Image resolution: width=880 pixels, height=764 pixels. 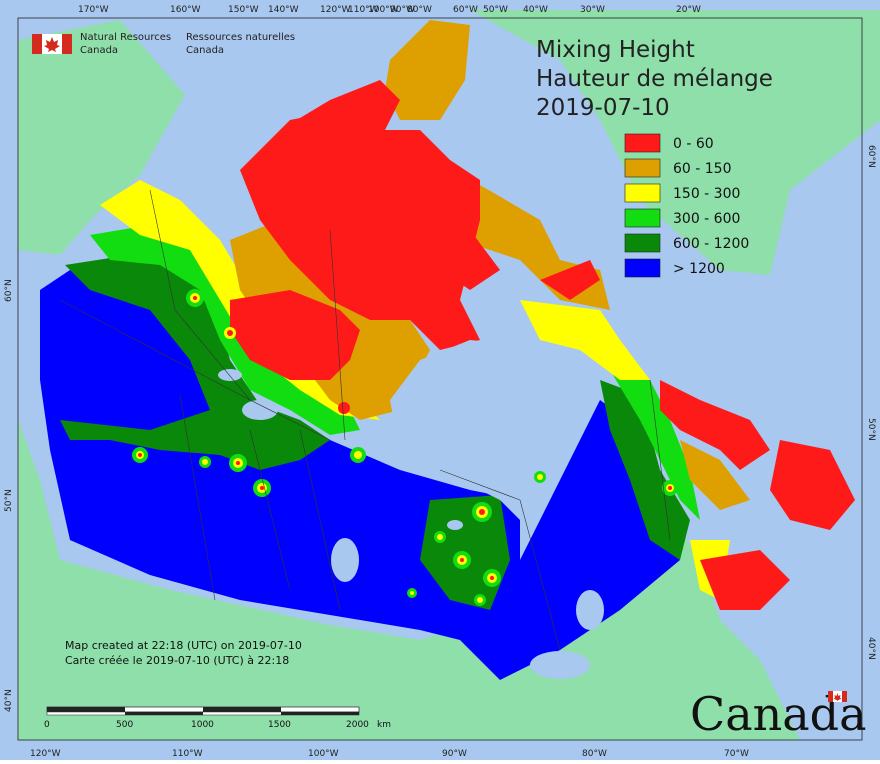 What do you see at coordinates (383, 10) in the screenshot?
I see `grat-top-6: 100°W` at bounding box center [383, 10].